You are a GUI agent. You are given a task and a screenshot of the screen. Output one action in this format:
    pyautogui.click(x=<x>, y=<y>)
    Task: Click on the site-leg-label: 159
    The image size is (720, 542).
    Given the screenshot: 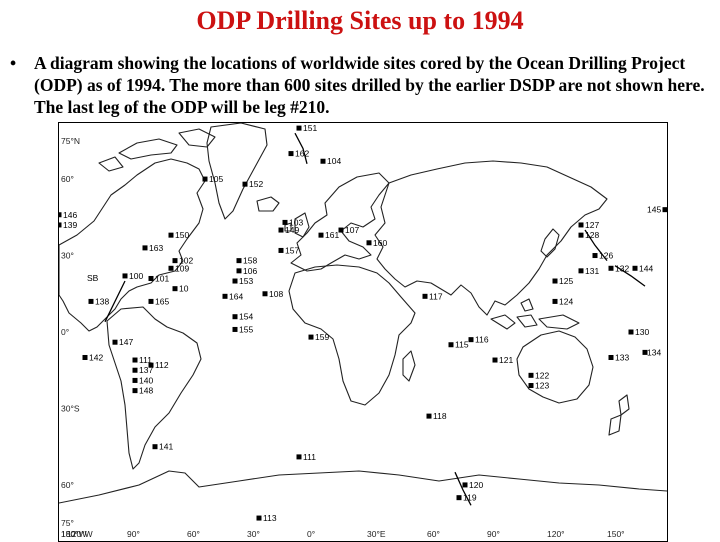 What is the action you would take?
    pyautogui.click(x=322, y=337)
    